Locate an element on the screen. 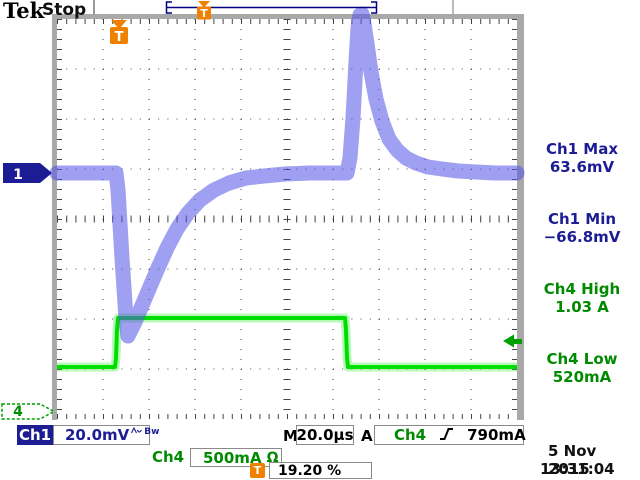 This screenshot has height=480, width=640. trigger-position-value: 19.20 % is located at coordinates (310, 470).